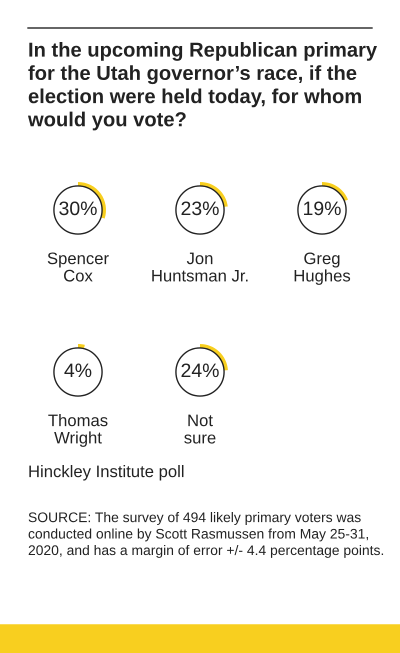 Image resolution: width=400 pixels, height=653 pixels. Describe the element at coordinates (78, 267) in the screenshot. I see `text: Spencer Cox` at that location.